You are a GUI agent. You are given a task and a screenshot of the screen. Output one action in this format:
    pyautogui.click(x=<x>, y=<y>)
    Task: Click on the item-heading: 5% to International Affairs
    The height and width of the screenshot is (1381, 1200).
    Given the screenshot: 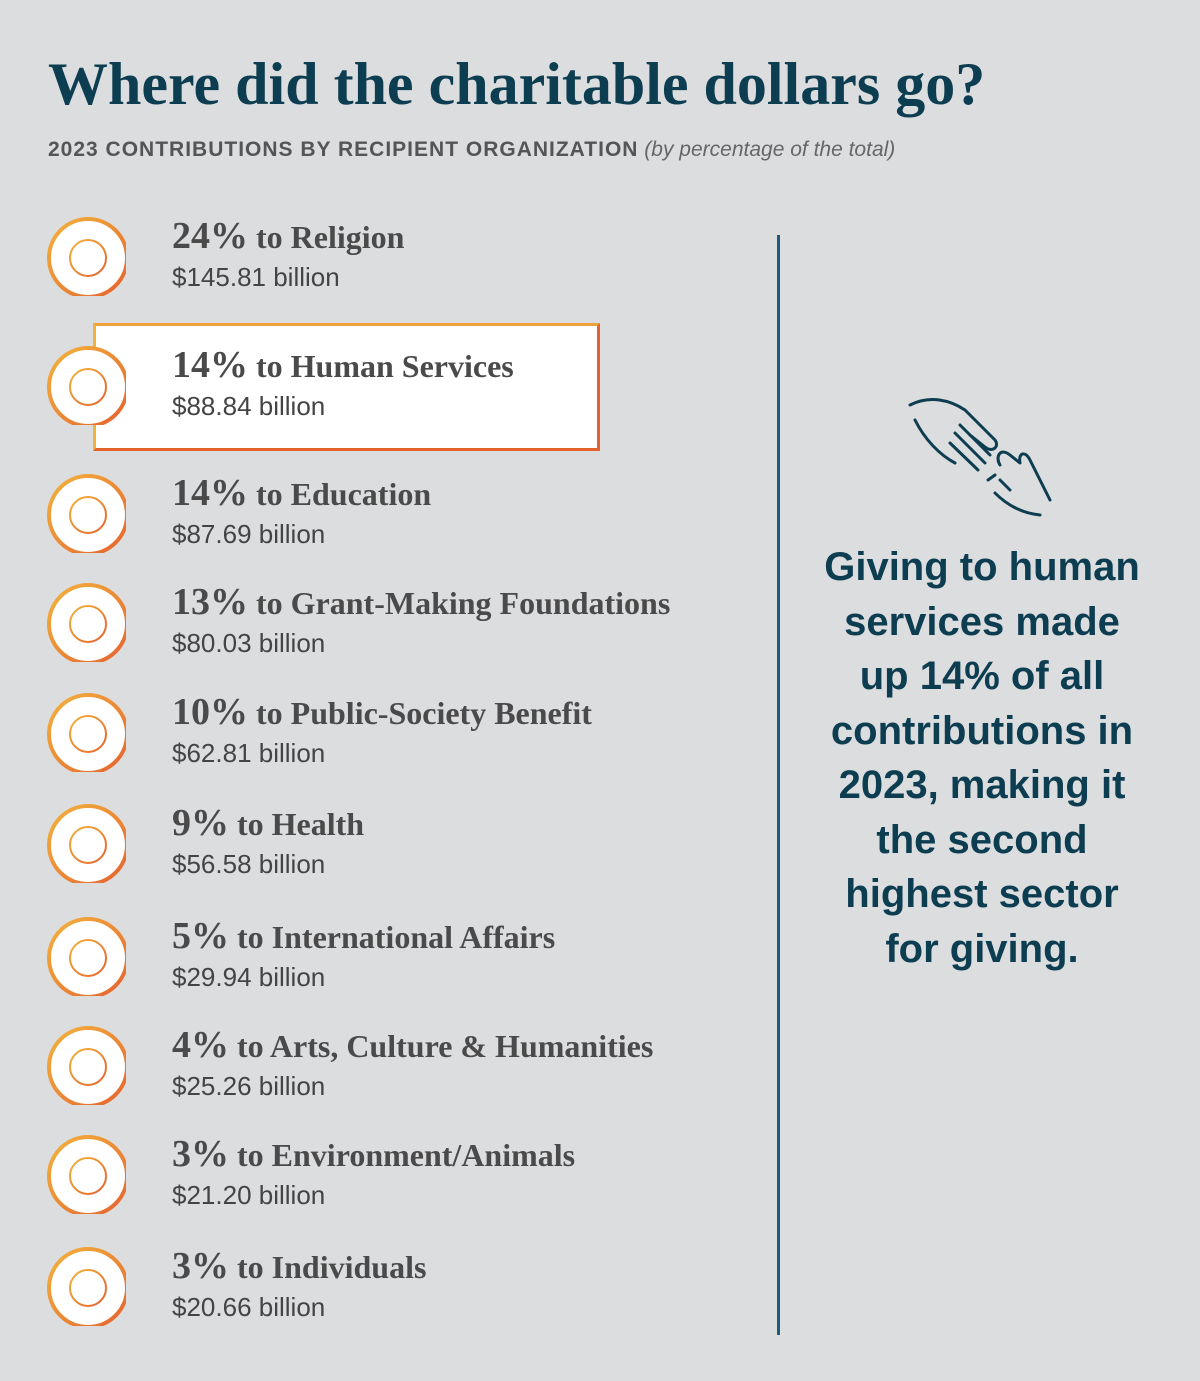 What is the action you would take?
    pyautogui.click(x=363, y=936)
    